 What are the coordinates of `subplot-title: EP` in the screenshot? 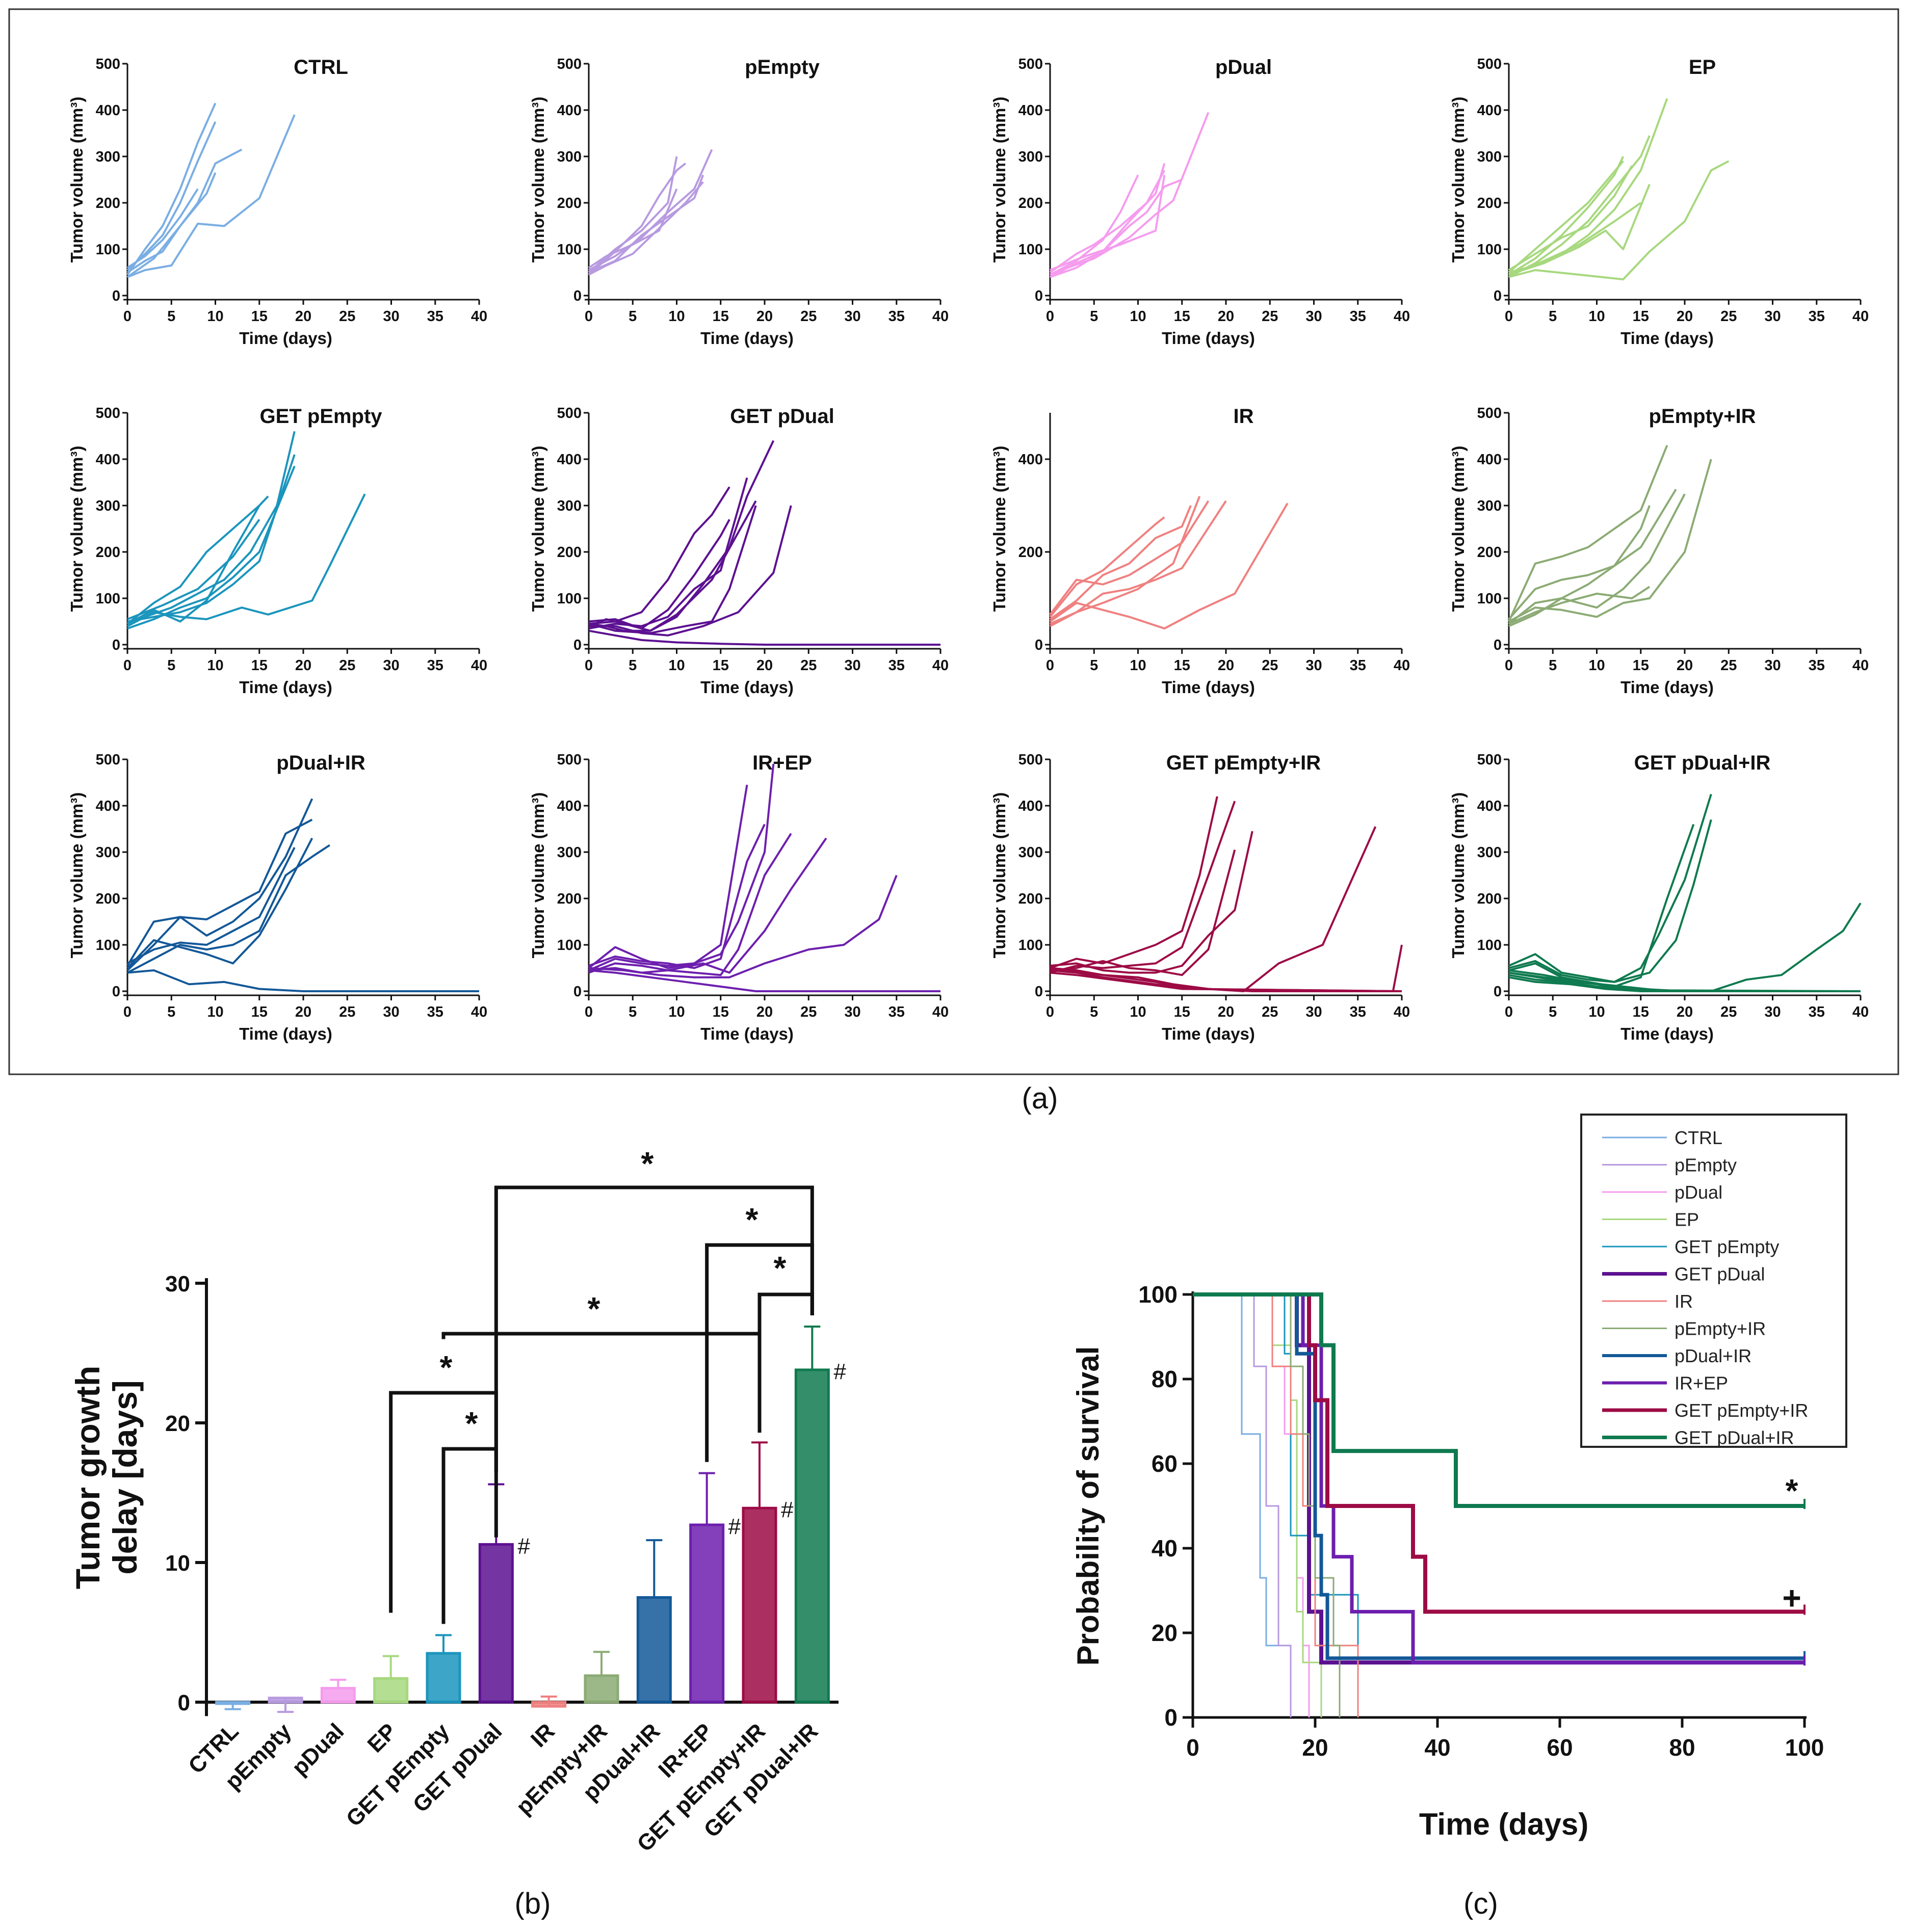 It's located at (1702, 67).